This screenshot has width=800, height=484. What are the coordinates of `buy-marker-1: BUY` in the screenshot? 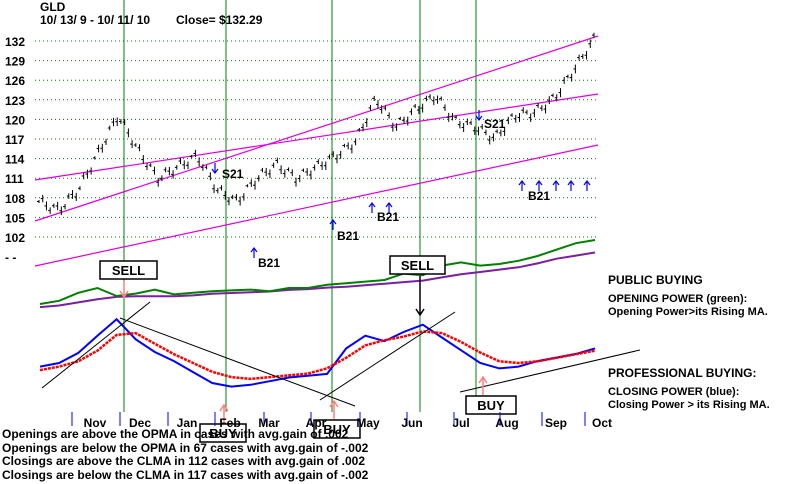 It's located at (223, 433).